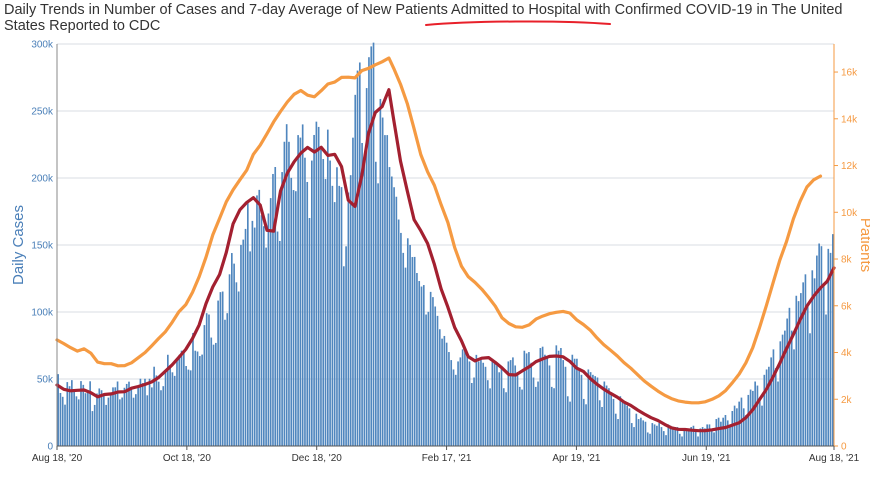 The image size is (870, 491). I want to click on x-tick-label: Jun 19, '21, so click(706, 458).